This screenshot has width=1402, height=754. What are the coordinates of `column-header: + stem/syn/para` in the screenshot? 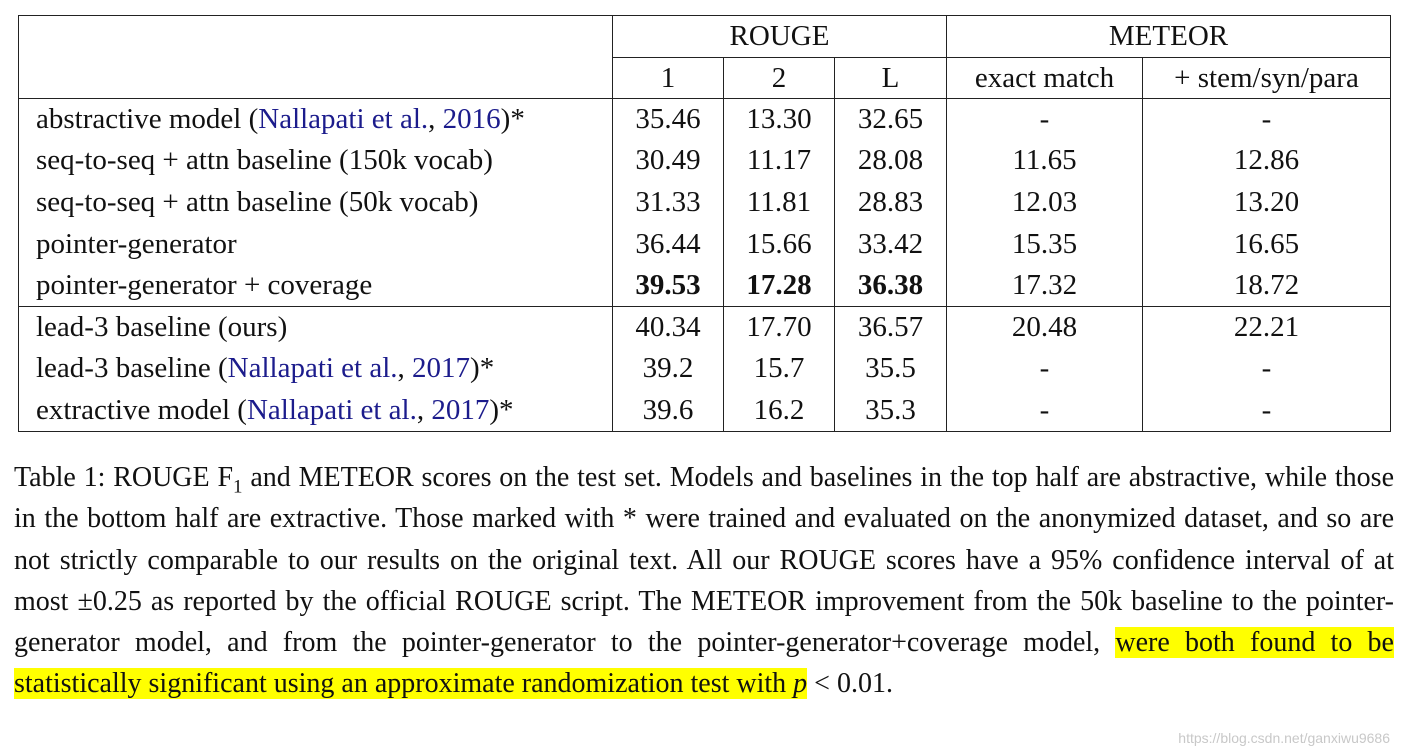 It's located at (1266, 78).